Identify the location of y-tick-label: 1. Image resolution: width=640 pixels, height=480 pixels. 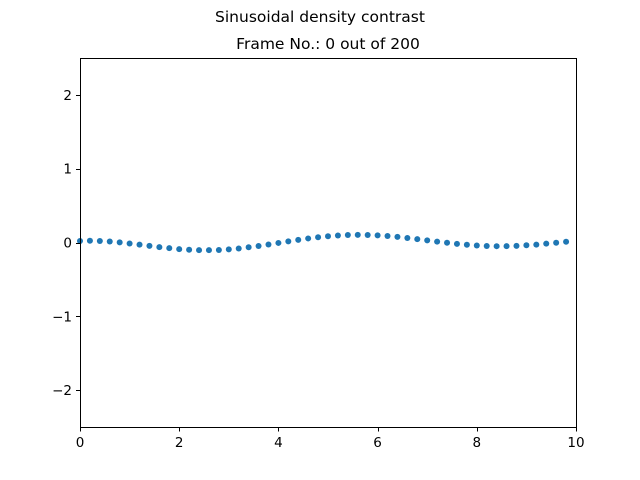
(67, 170).